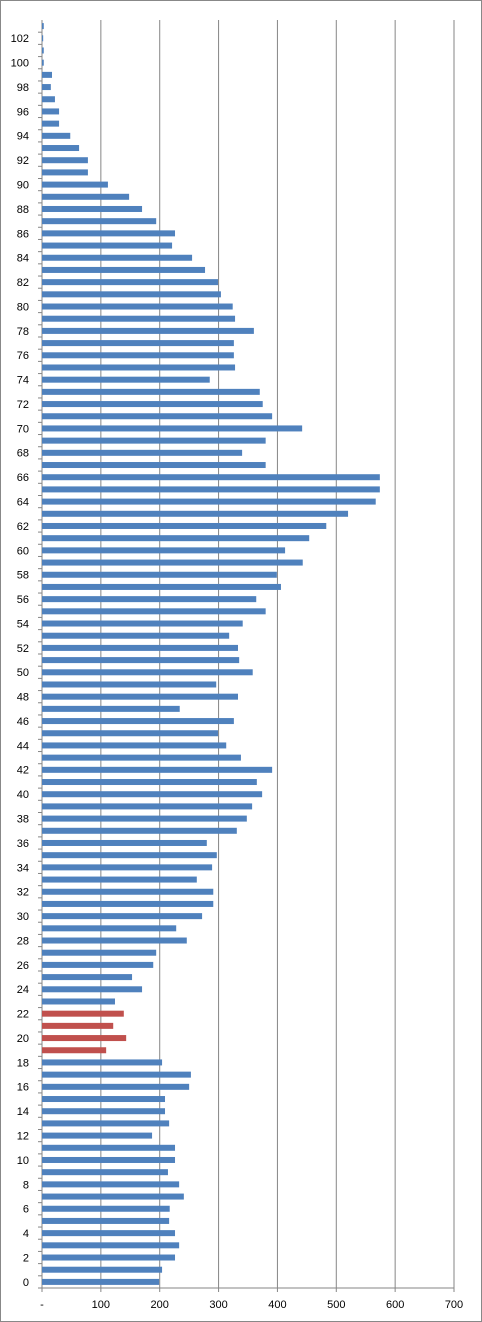 Image resolution: width=482 pixels, height=1322 pixels. I want to click on y-tick-label: 62, so click(23, 527).